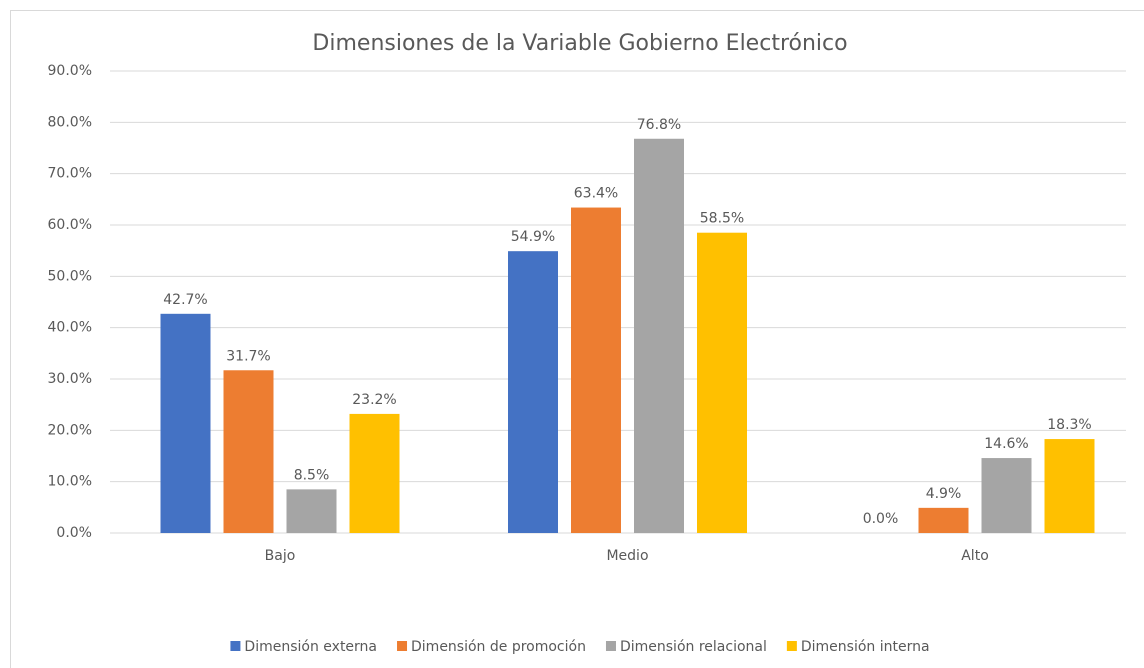 The width and height of the screenshot is (1144, 668). I want to click on data-label: 58.5%, so click(722, 219).